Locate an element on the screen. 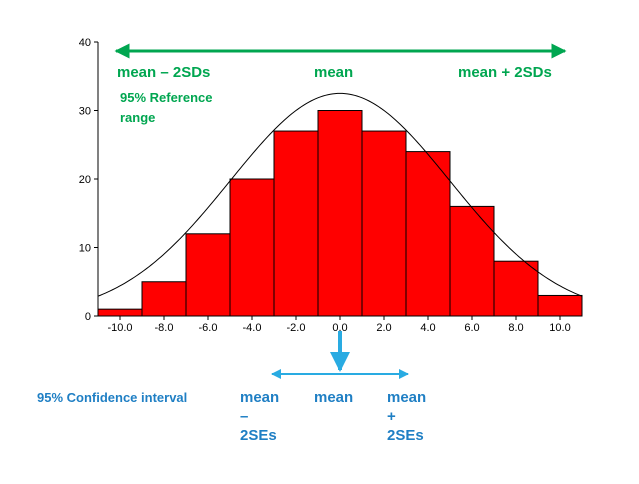 The height and width of the screenshot is (484, 639). mean-plus-2se-line: mean is located at coordinates (407, 397).